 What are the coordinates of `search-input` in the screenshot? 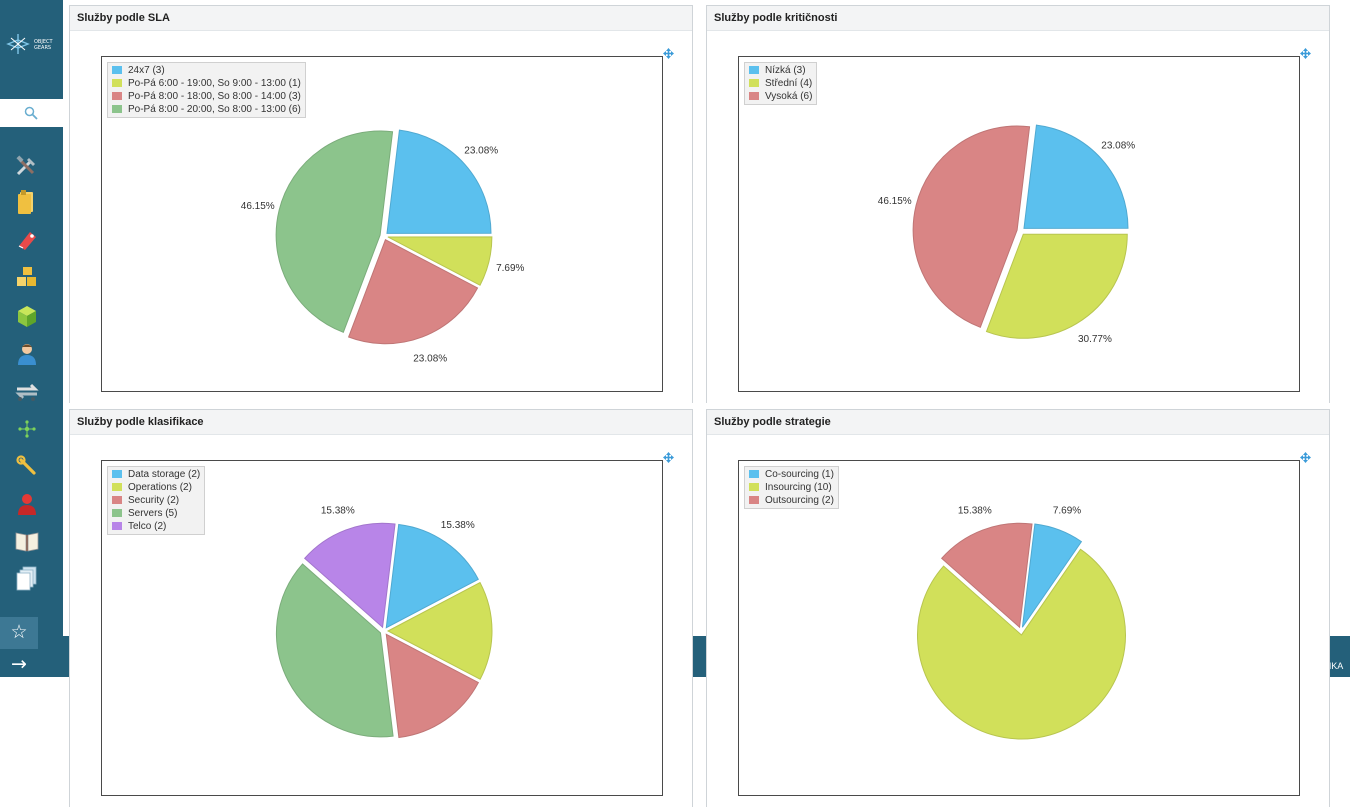 It's located at (31, 113).